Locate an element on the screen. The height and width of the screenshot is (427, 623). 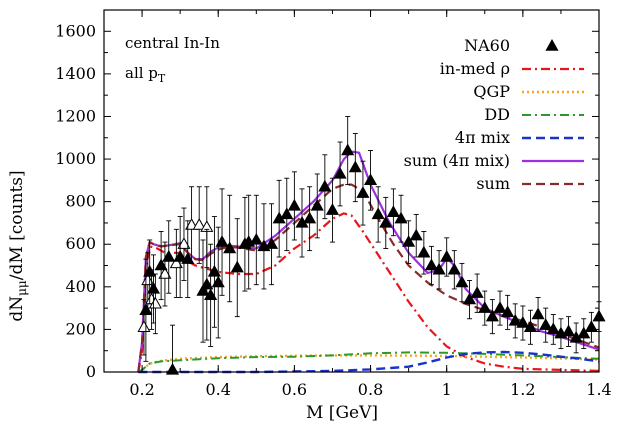
legend-entry-na60: NA60 is located at coordinates (511, 45).